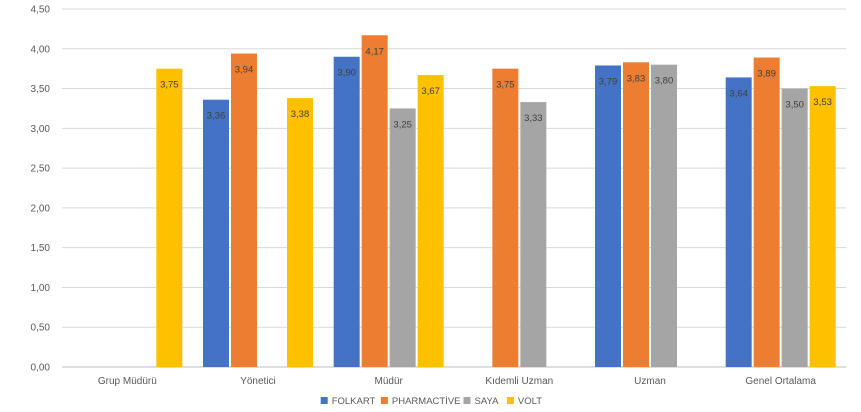 The height and width of the screenshot is (412, 861). What do you see at coordinates (41, 248) in the screenshot?
I see `y-tick-label: 1,50` at bounding box center [41, 248].